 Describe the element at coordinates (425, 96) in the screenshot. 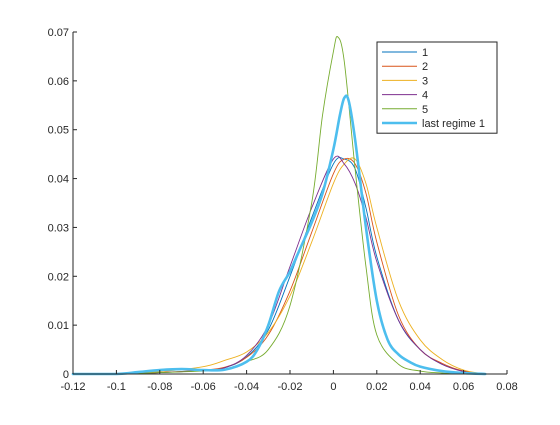

I see `legend-label-4: 4` at that location.